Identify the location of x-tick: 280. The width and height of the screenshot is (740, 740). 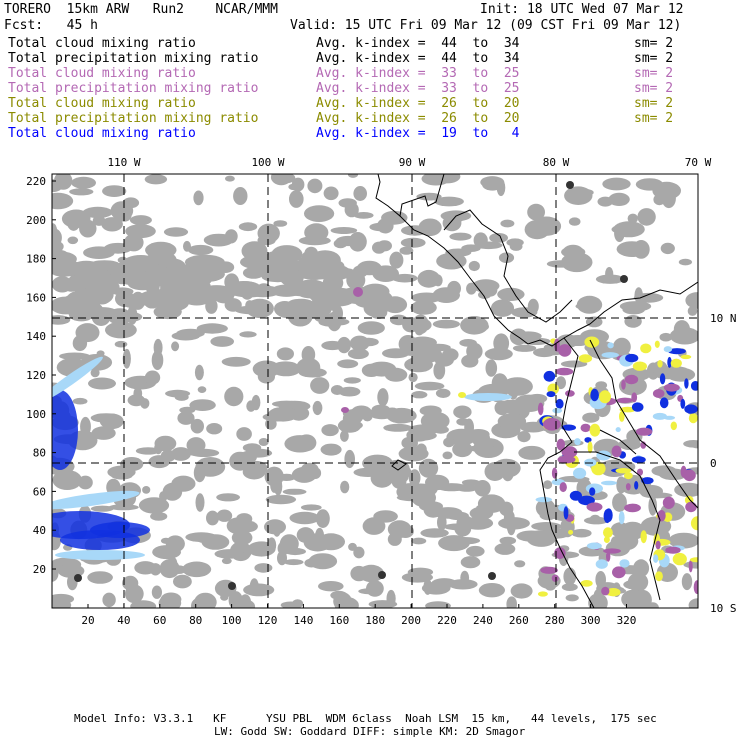
(555, 620).